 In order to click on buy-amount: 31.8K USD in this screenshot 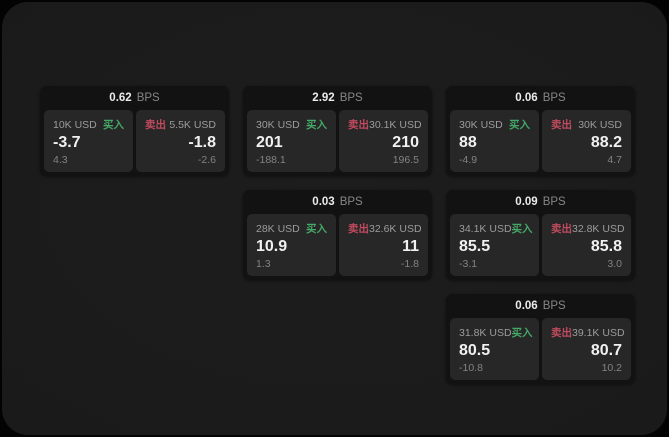, I will do `click(485, 333)`.